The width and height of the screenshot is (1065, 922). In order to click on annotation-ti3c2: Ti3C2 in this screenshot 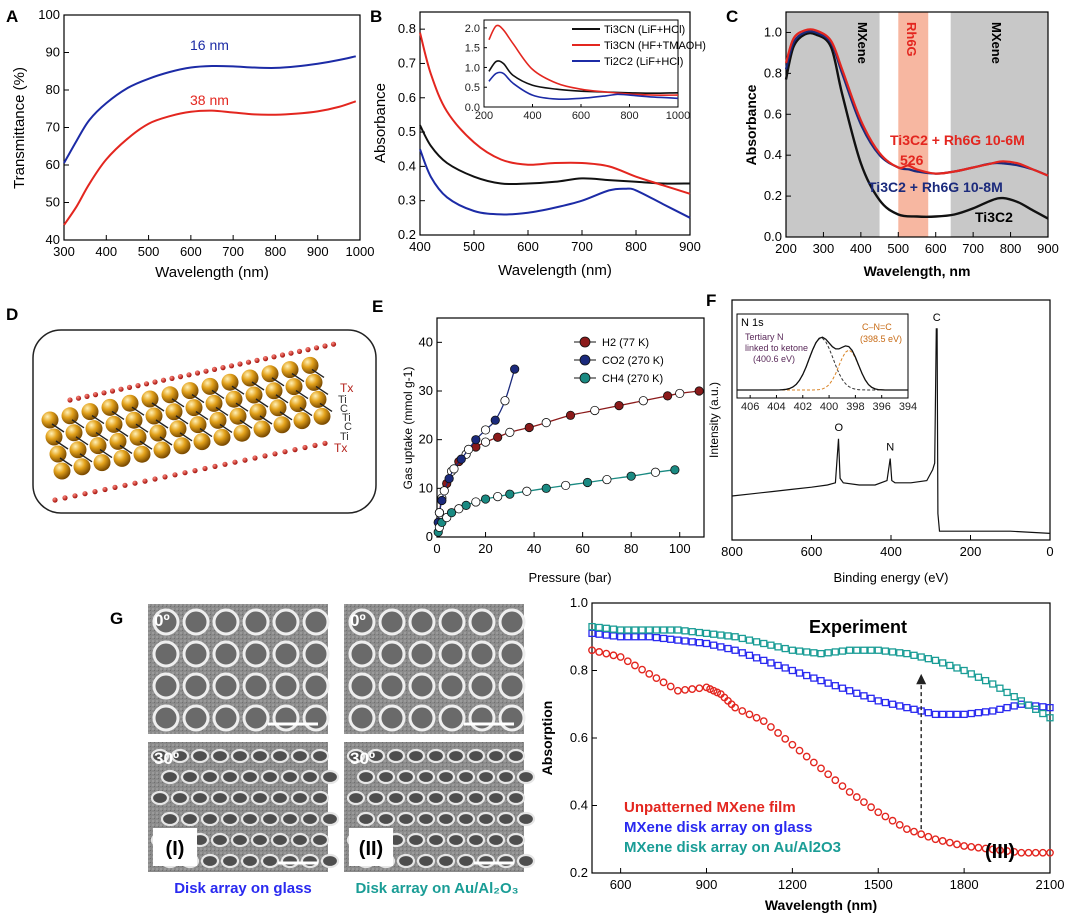, I will do `click(994, 217)`.